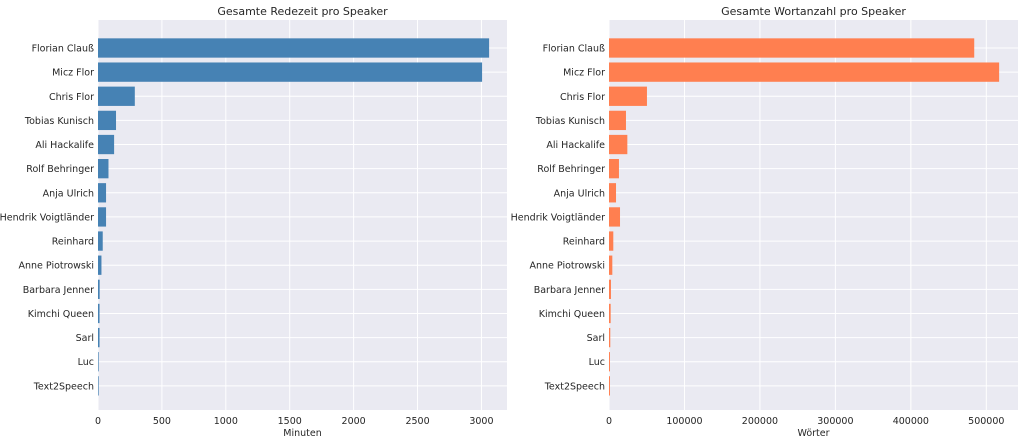 The height and width of the screenshot is (447, 1024). What do you see at coordinates (835, 421) in the screenshot?
I see `x-tick-label: 300000` at bounding box center [835, 421].